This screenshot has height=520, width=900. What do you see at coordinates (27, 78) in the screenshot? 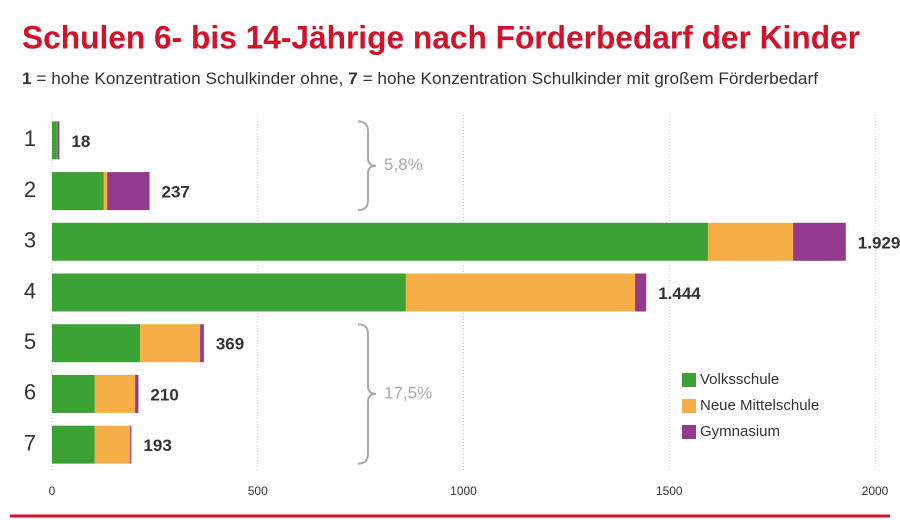
I see `subtitle-part: 1` at bounding box center [27, 78].